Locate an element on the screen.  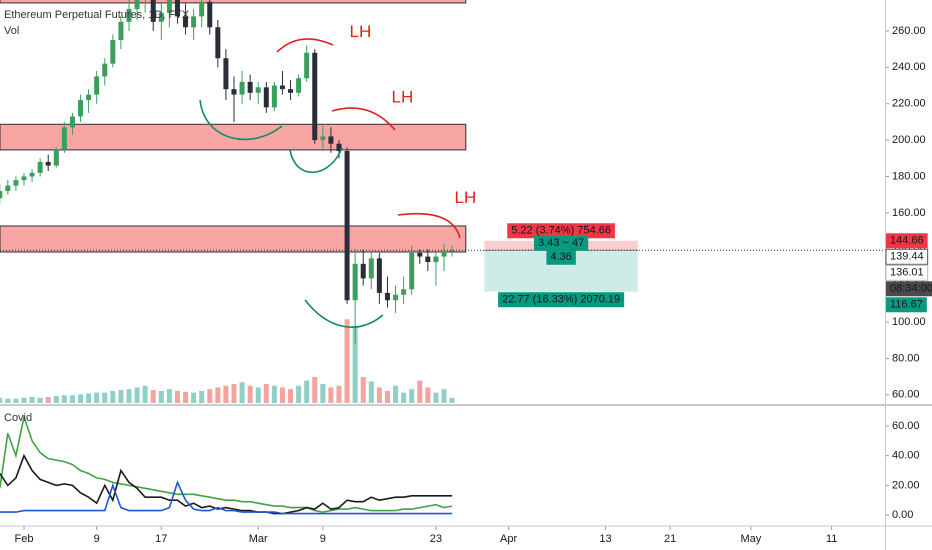
volume-label: Vol is located at coordinates (11, 31).